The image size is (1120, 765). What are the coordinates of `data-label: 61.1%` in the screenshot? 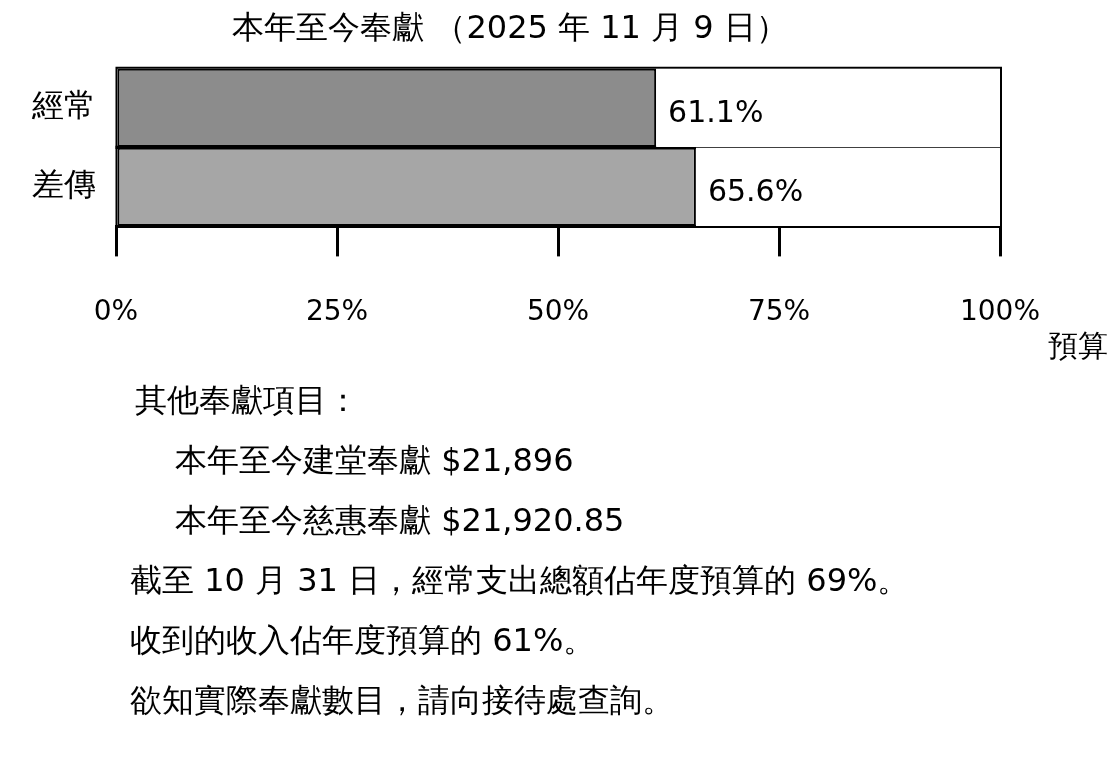 It's located at (716, 111).